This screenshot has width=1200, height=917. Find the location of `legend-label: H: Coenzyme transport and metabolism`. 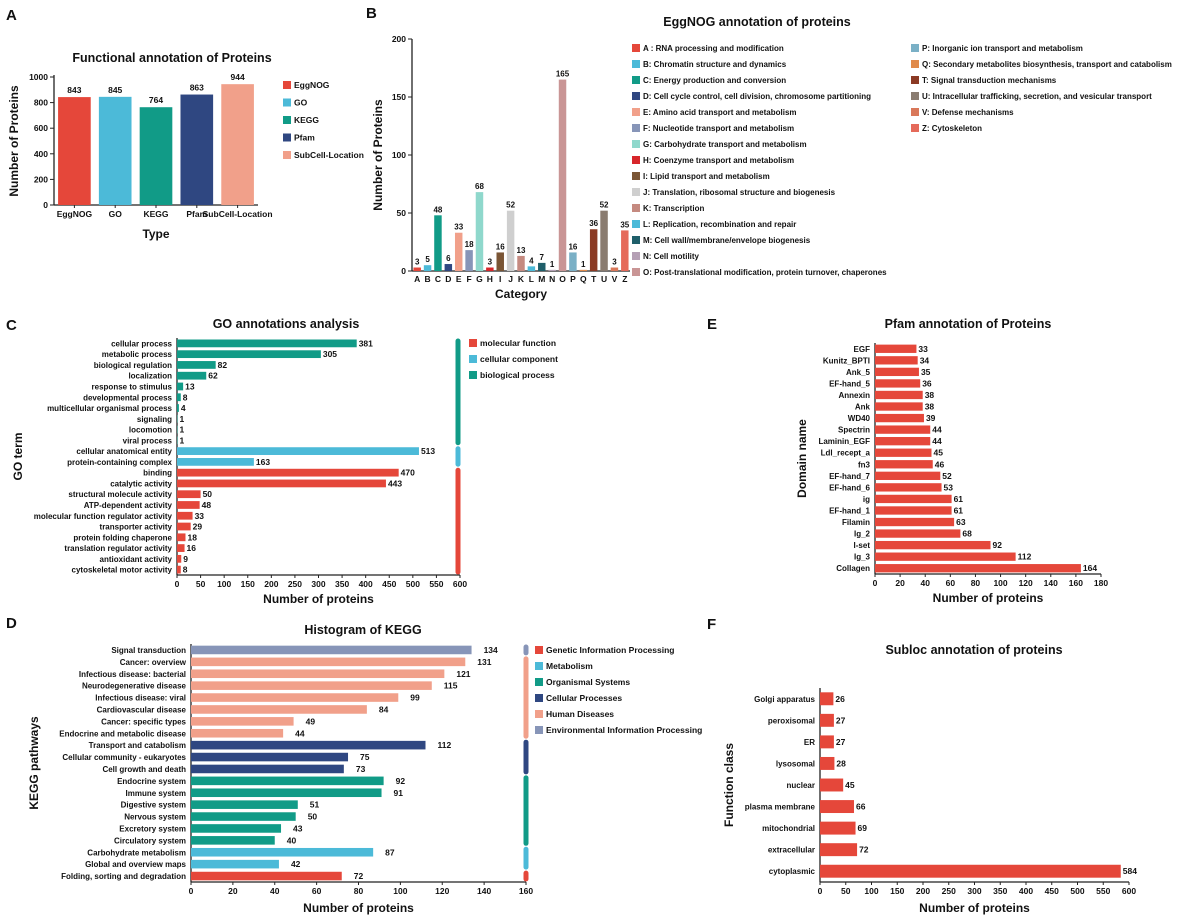

legend-label: H: Coenzyme transport and metabolism is located at coordinates (718, 160).